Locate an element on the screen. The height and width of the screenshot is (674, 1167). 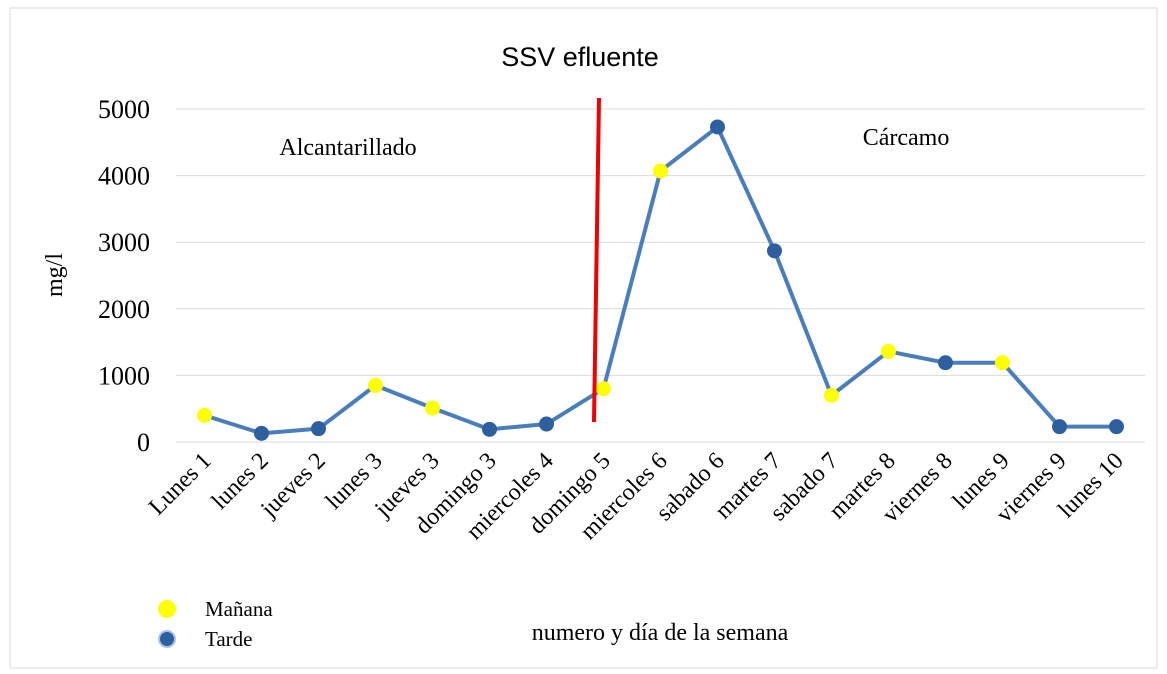
annotation: Alcantarillado is located at coordinates (347, 148).